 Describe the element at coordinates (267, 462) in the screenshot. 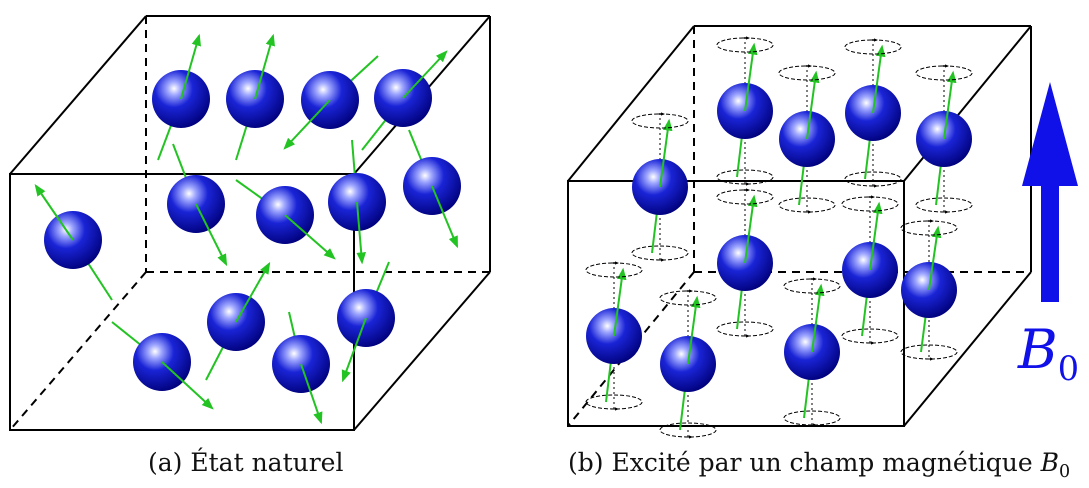

I see `caption-a-text: État naturel` at that location.